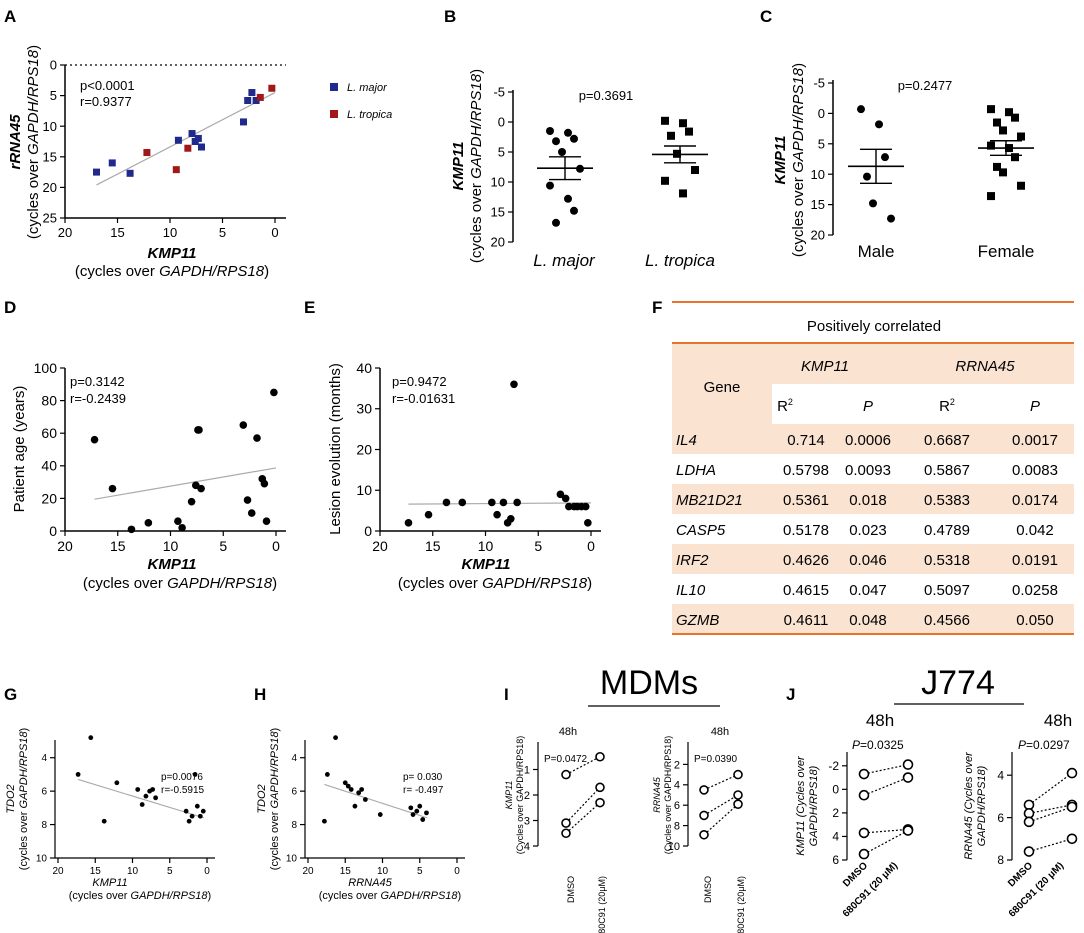 Image resolution: width=1084 pixels, height=933 pixels. I want to click on xtick-i-right-dmso: DMSO, so click(708, 889).